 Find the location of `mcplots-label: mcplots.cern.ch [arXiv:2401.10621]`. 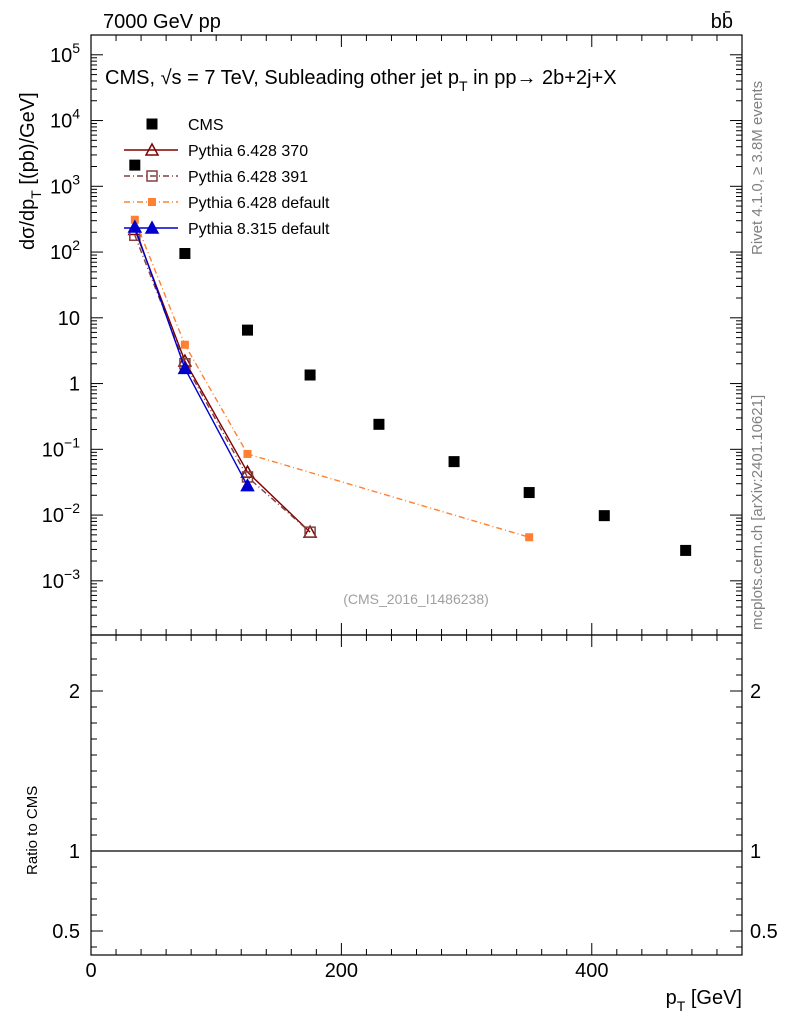

mcplots-label: mcplots.cern.ch [arXiv:2401.10621] is located at coordinates (757, 512).